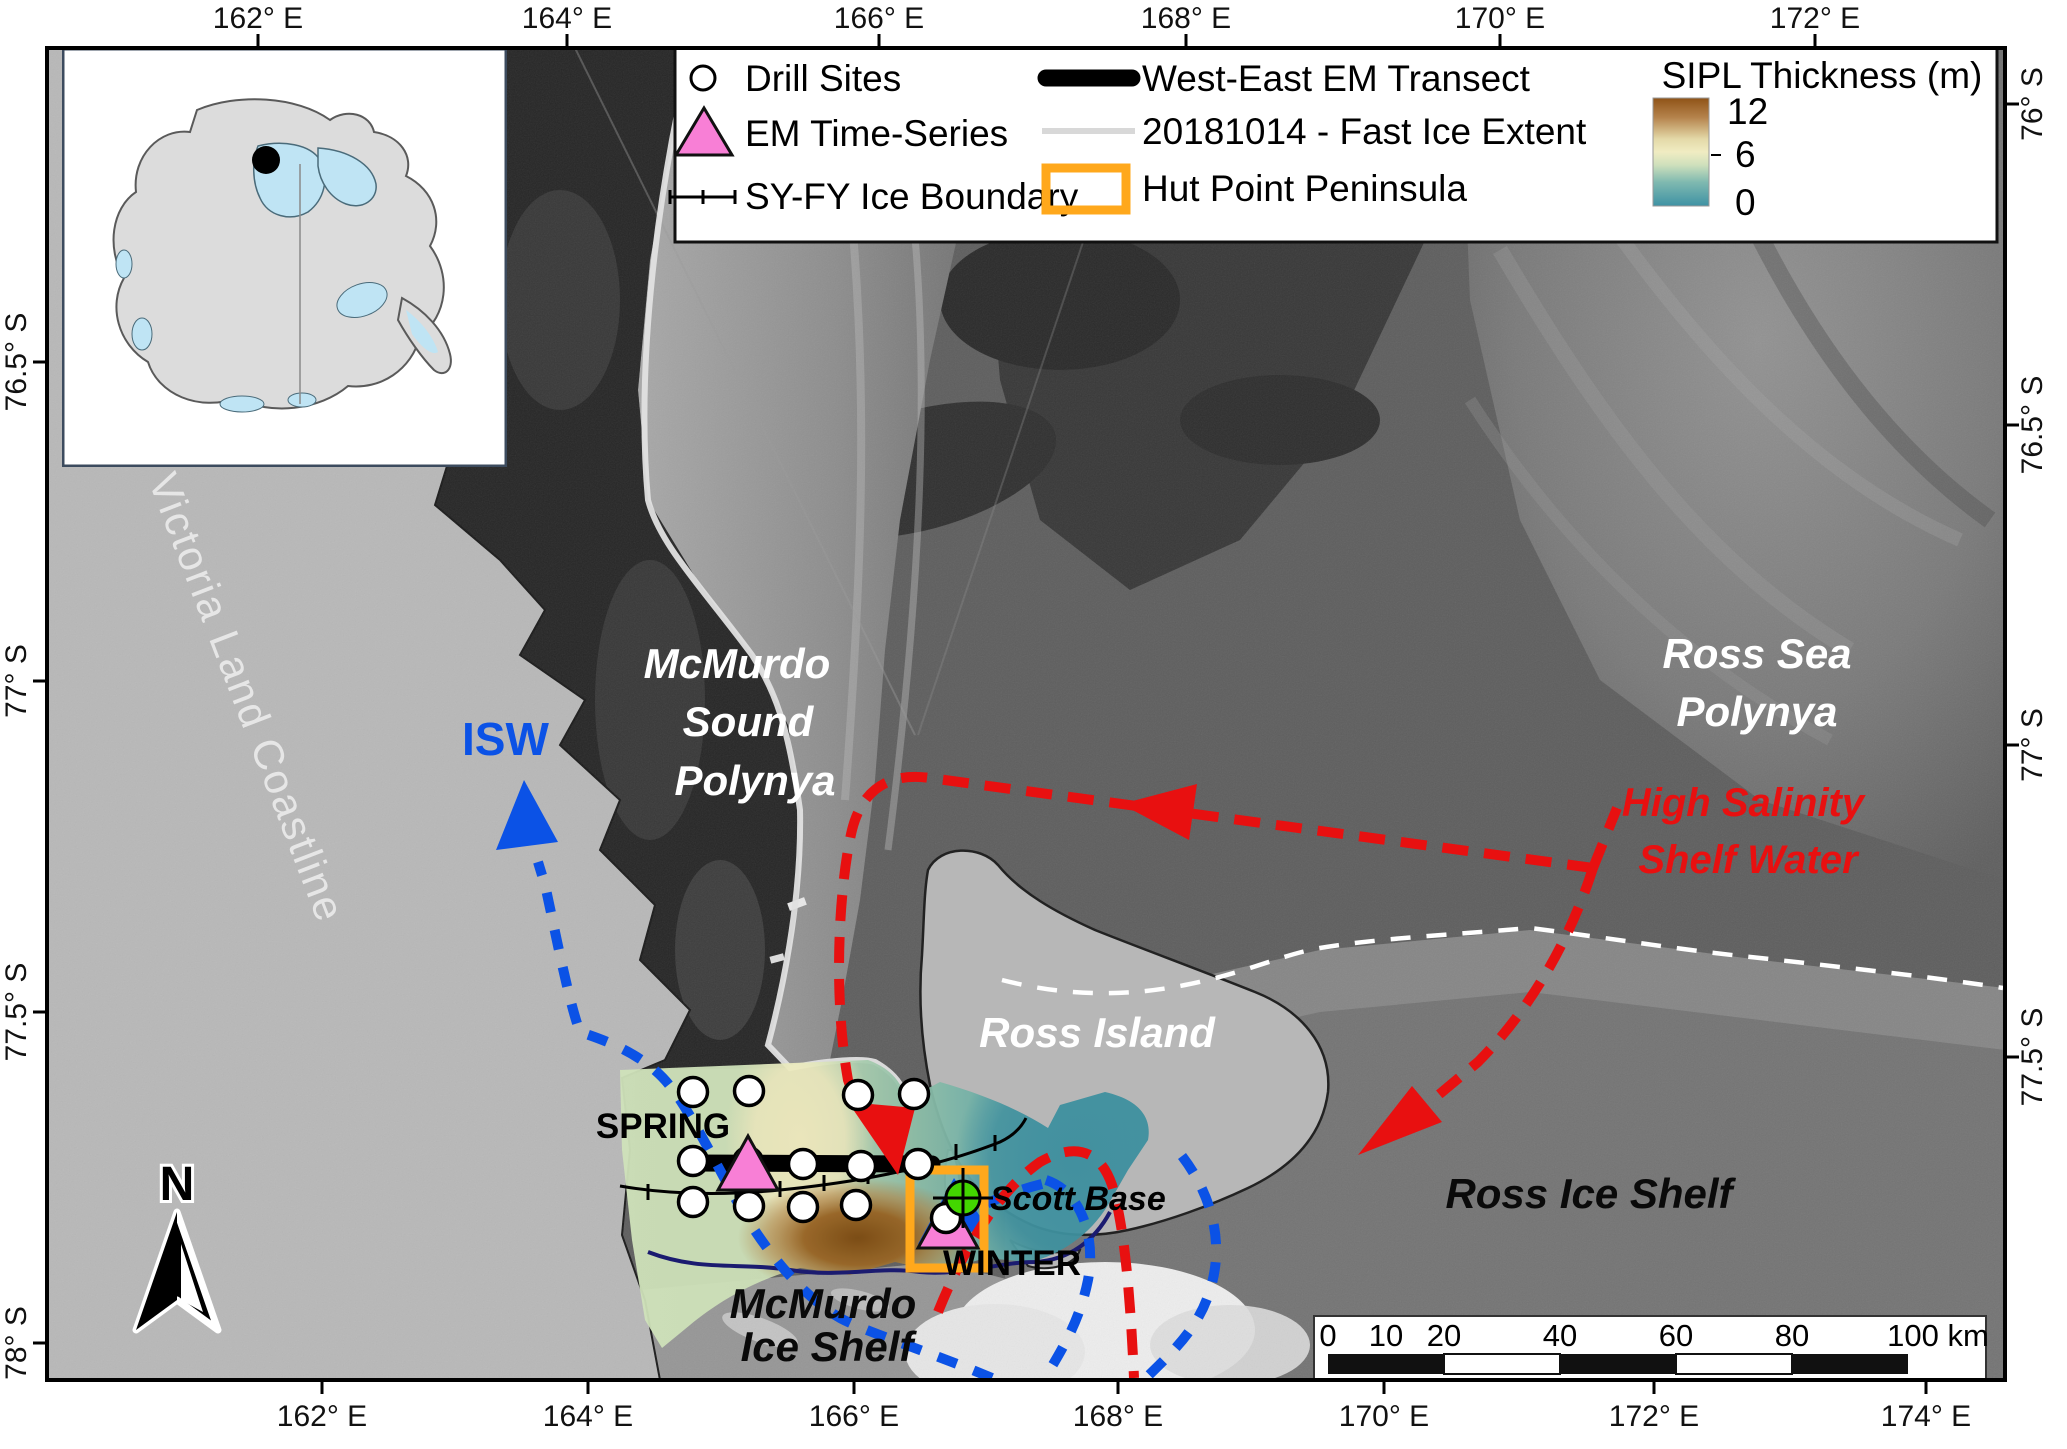 The height and width of the screenshot is (1449, 2067). What do you see at coordinates (177, 1244) in the screenshot?
I see `north-arrow: N` at bounding box center [177, 1244].